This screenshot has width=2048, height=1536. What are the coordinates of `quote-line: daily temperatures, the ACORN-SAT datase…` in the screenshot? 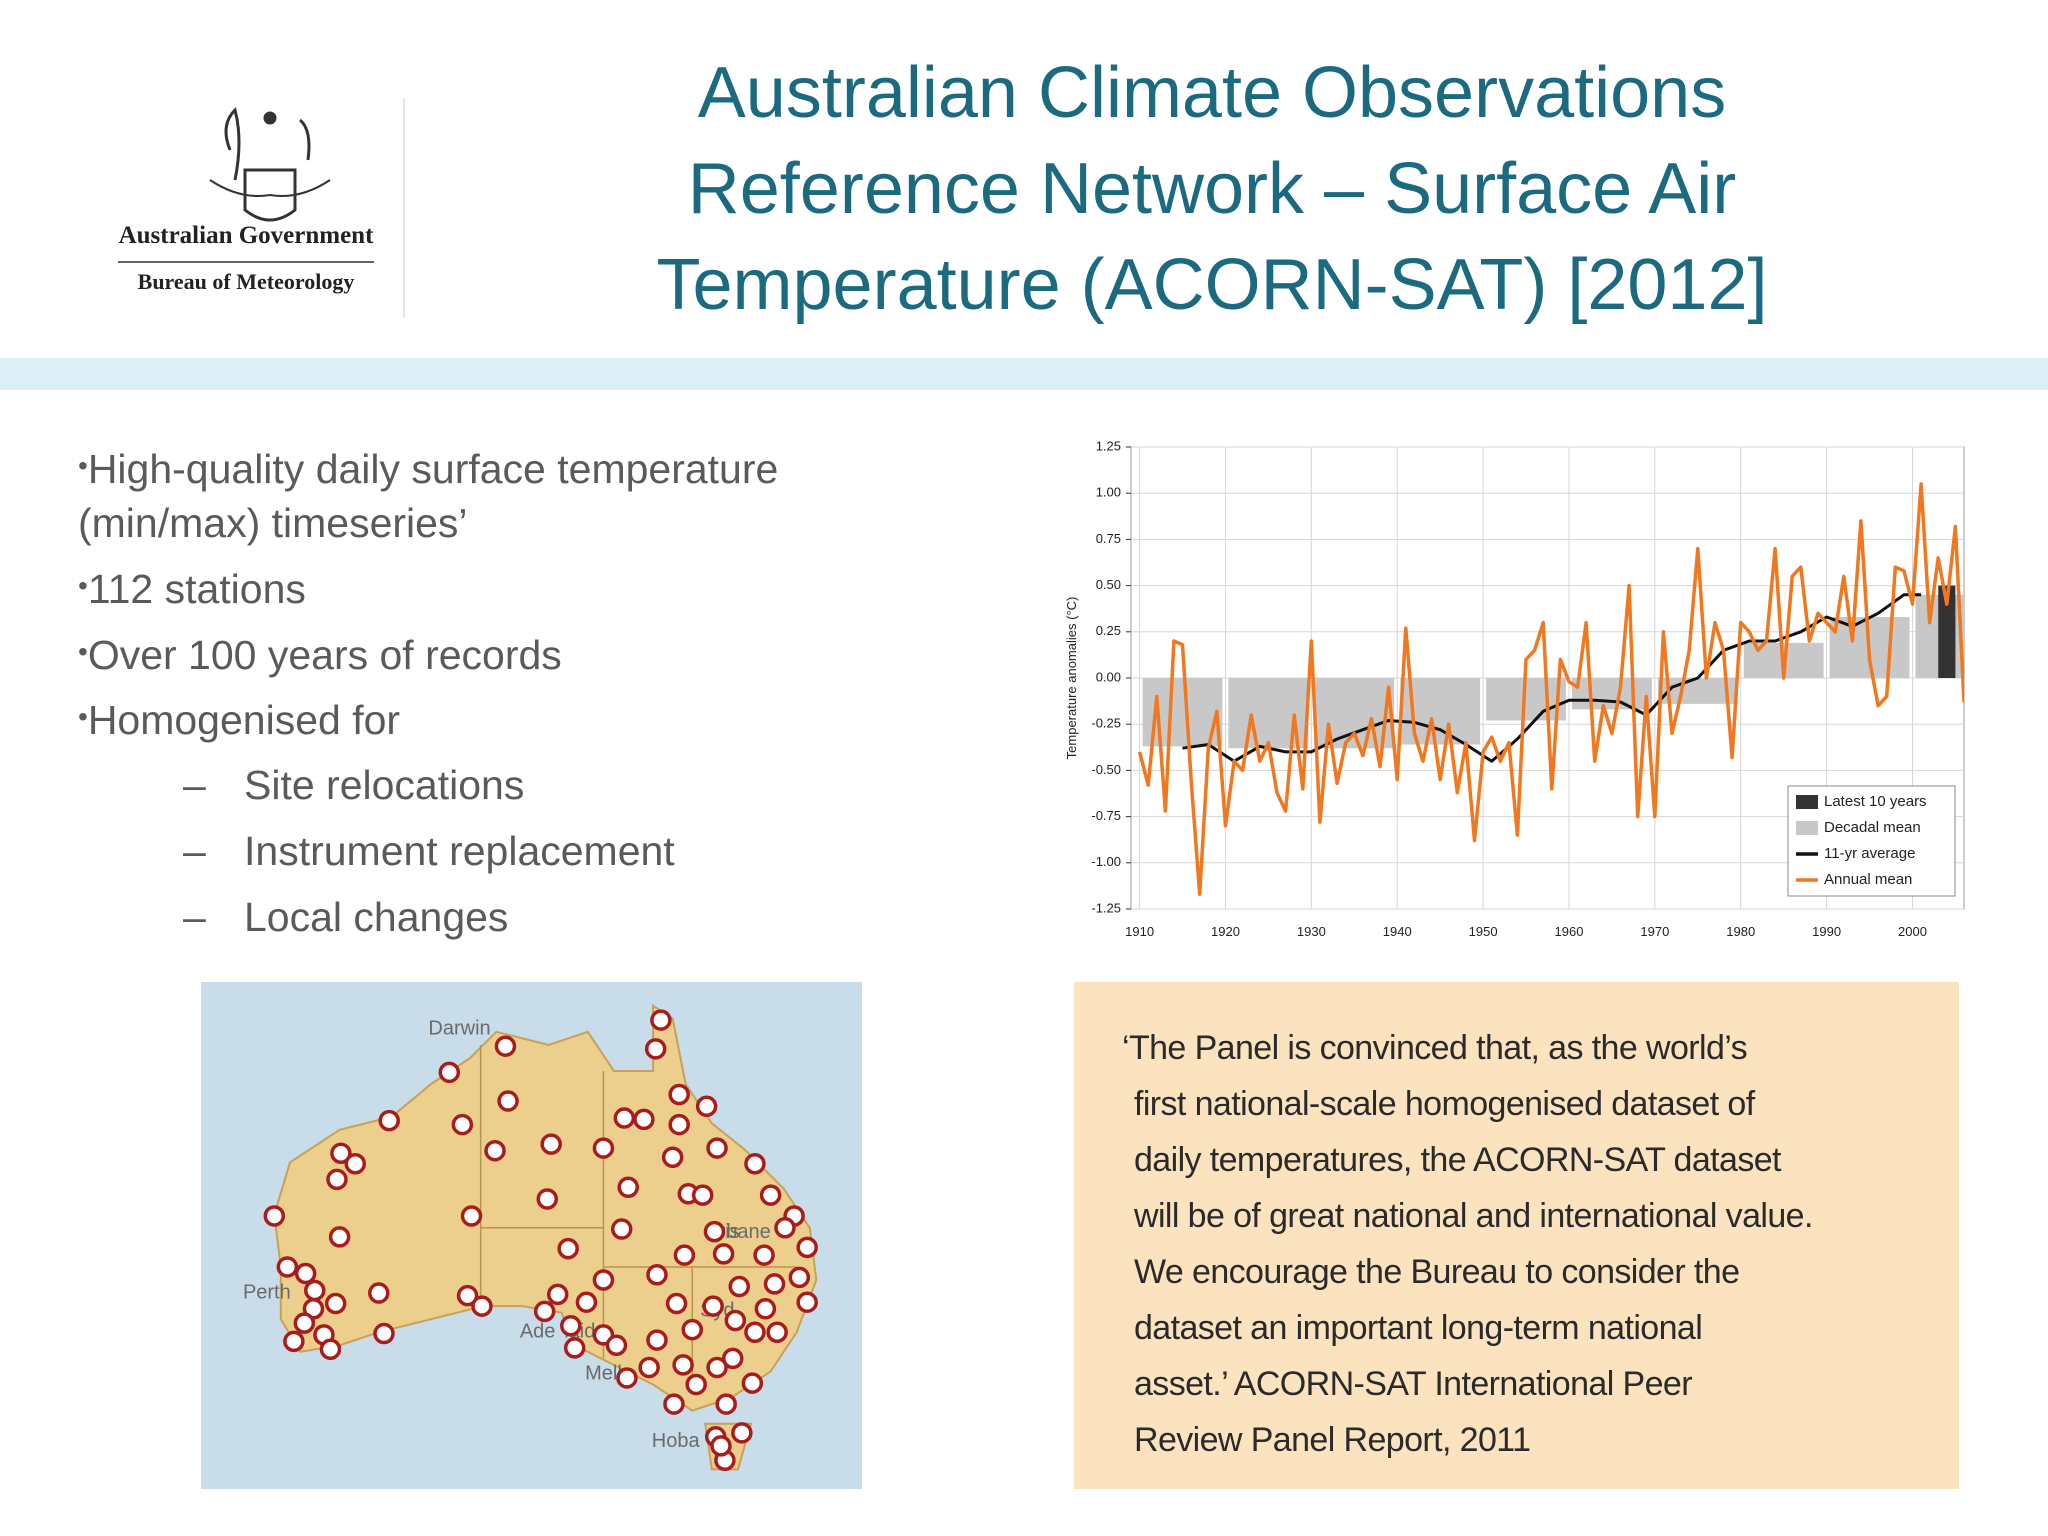 It's located at (1458, 1160).